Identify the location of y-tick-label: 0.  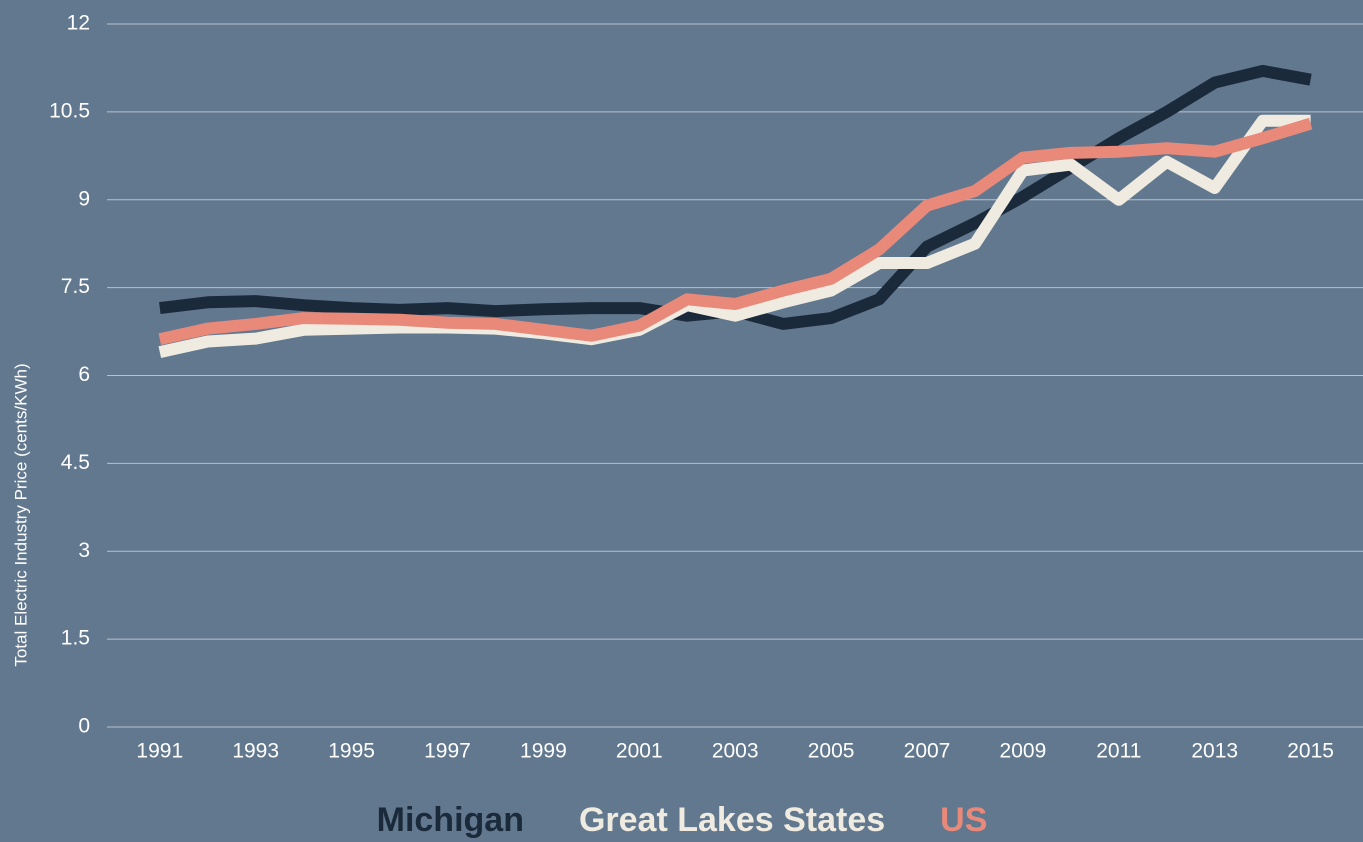
(84, 726).